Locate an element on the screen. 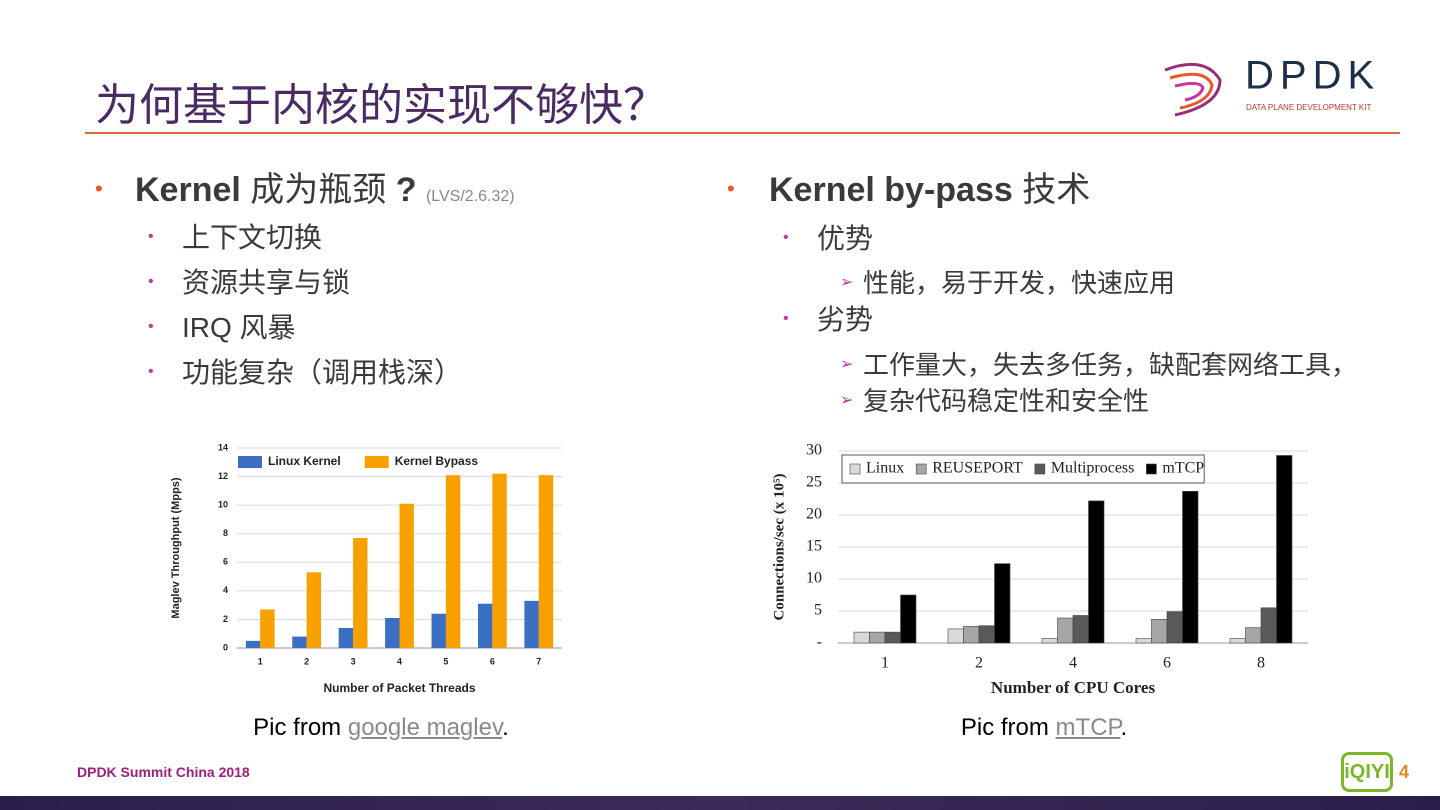  y-tick-label: 20 is located at coordinates (814, 514).